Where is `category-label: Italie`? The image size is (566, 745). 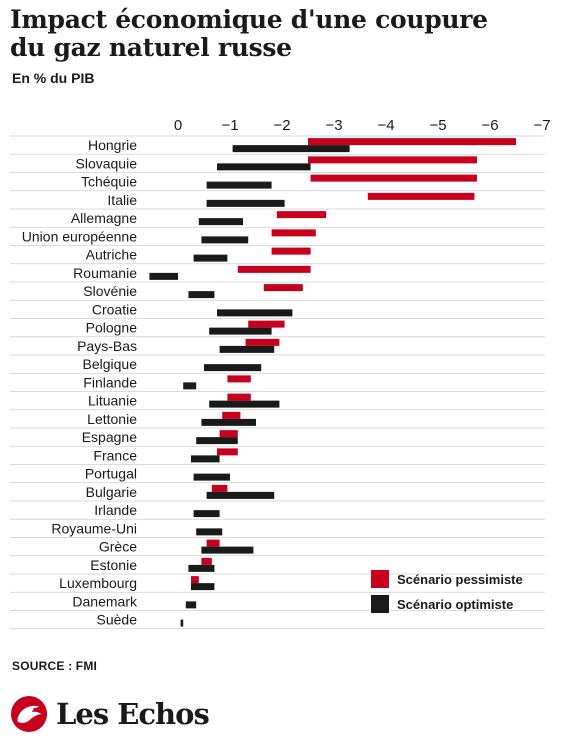
category-label: Italie is located at coordinates (122, 200).